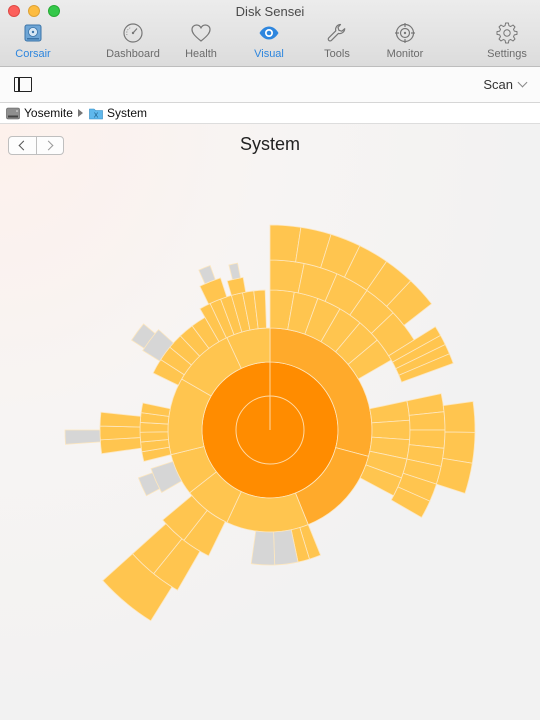 The height and width of the screenshot is (720, 540). Describe the element at coordinates (23, 84) in the screenshot. I see `sidebar-toggle-icon` at that location.